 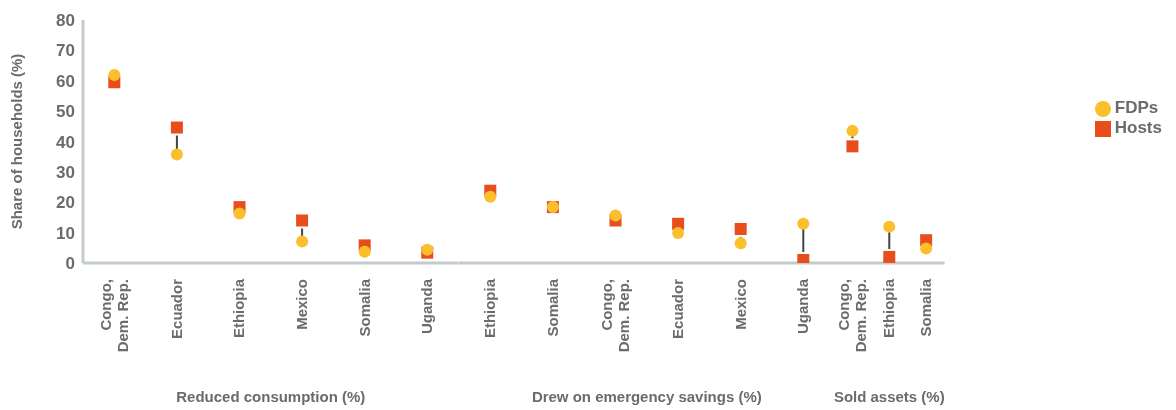 I want to click on y-tick-label: 70, so click(x=65, y=51).